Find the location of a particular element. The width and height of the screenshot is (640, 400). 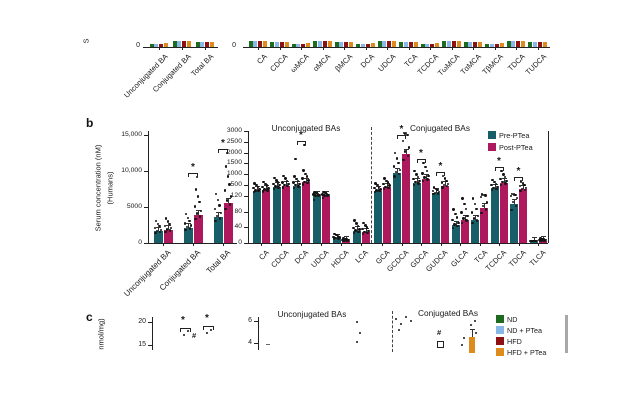

sig-star: * is located at coordinates (499, 162).